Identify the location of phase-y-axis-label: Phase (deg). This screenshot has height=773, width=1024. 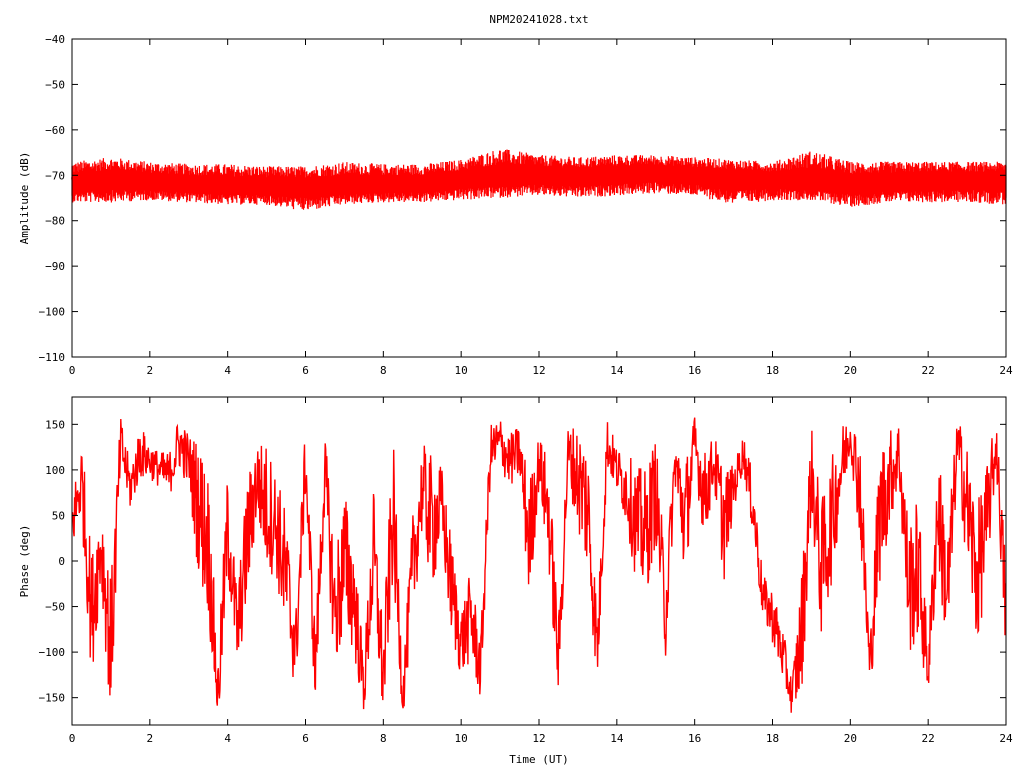
(24, 561).